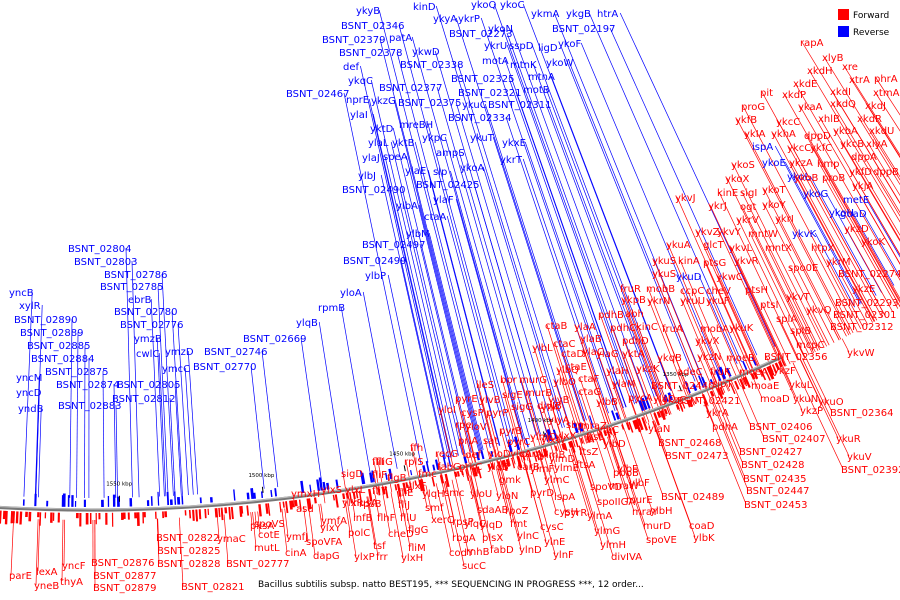 Image resolution: width=900 pixels, height=600 pixels. What do you see at coordinates (482, 138) in the screenshot?
I see `reverse-gene-label: ykuT` at bounding box center [482, 138].